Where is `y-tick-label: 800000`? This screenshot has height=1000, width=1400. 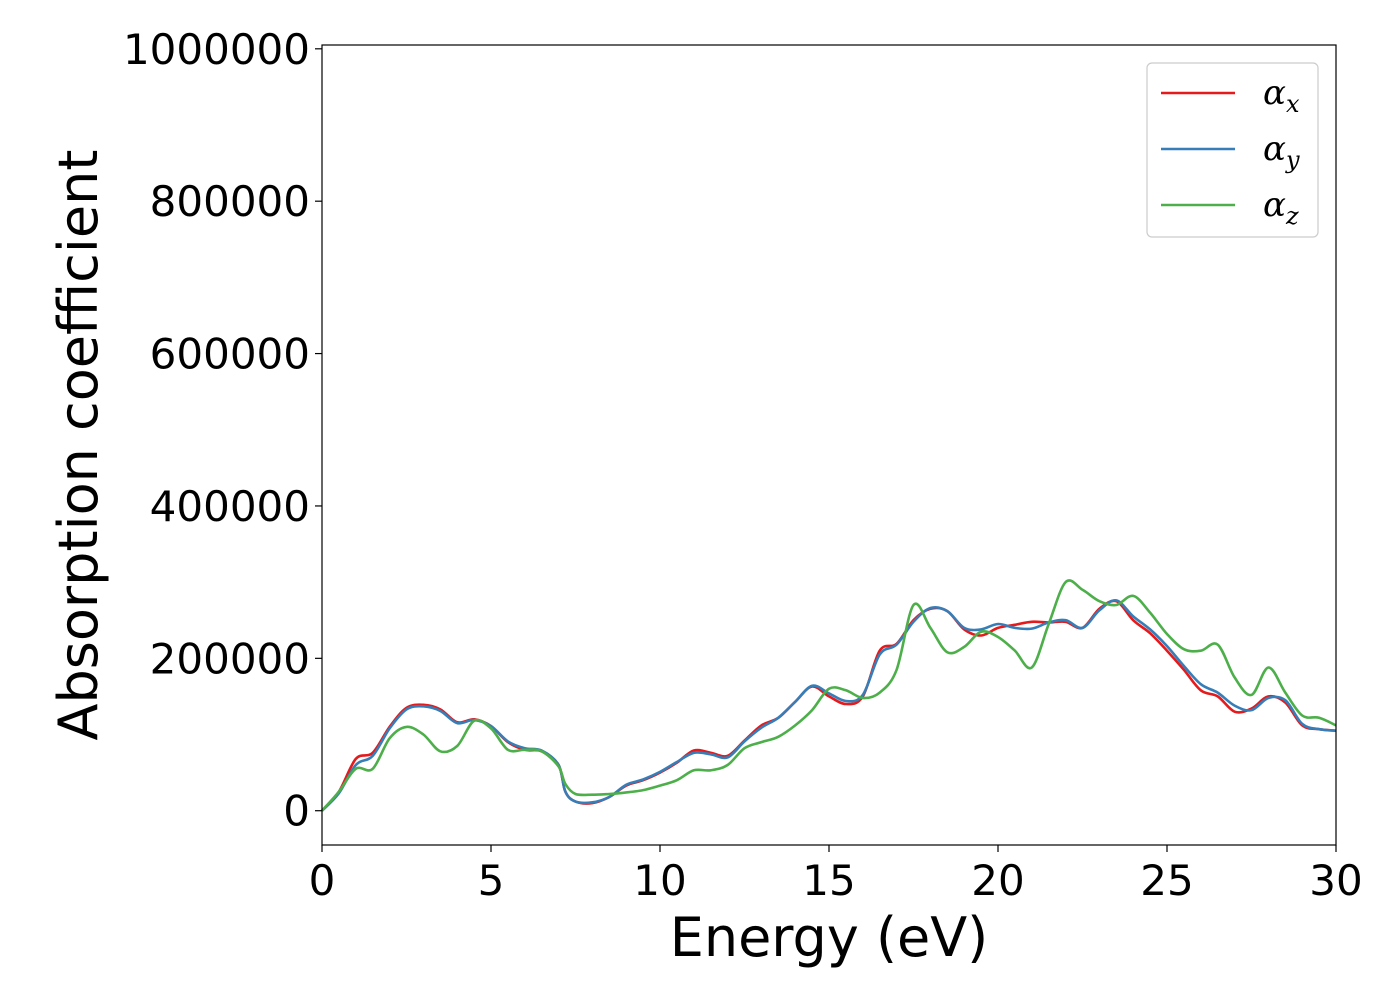
y-tick-label: 800000 is located at coordinates (230, 201).